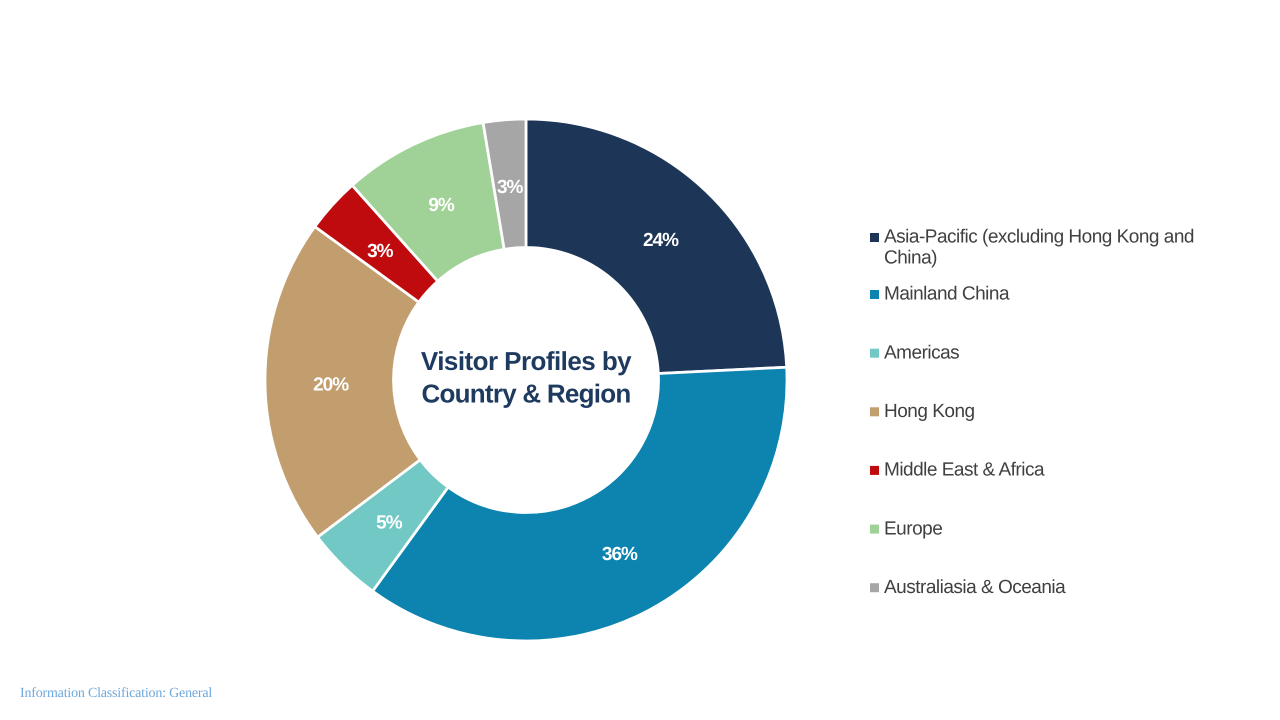  I want to click on svg-text: Hong Kong, so click(929, 411).